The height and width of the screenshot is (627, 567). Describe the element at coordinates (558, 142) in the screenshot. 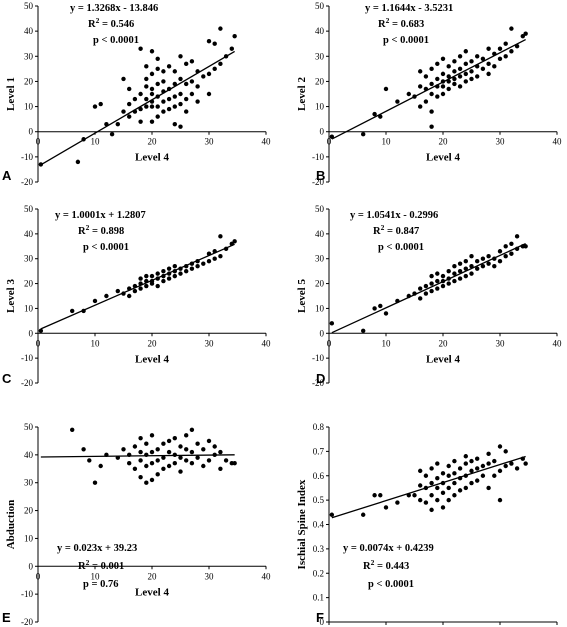

I see `x-tick-label: 40` at that location.